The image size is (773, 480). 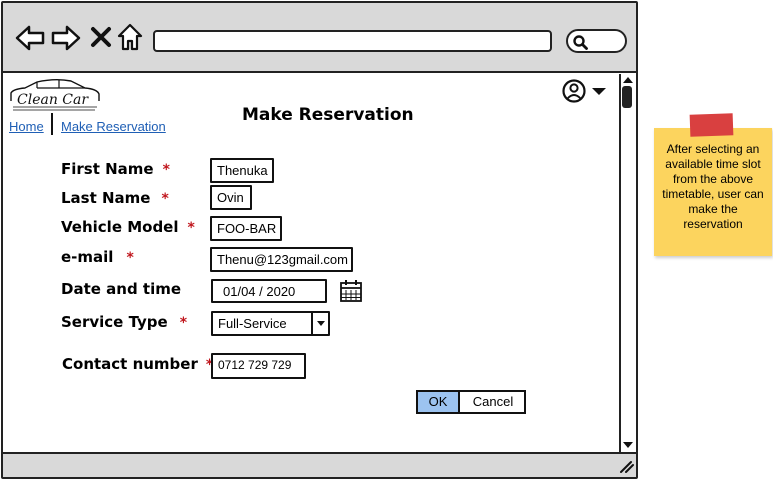 What do you see at coordinates (52, 124) in the screenshot?
I see `breadcrumb-divider` at bounding box center [52, 124].